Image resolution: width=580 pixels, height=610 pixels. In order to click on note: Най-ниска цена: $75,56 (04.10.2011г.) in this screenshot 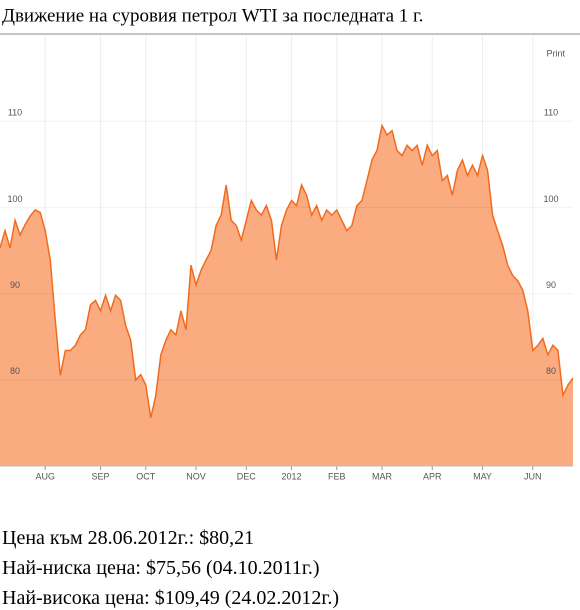, I will do `click(161, 568)`.